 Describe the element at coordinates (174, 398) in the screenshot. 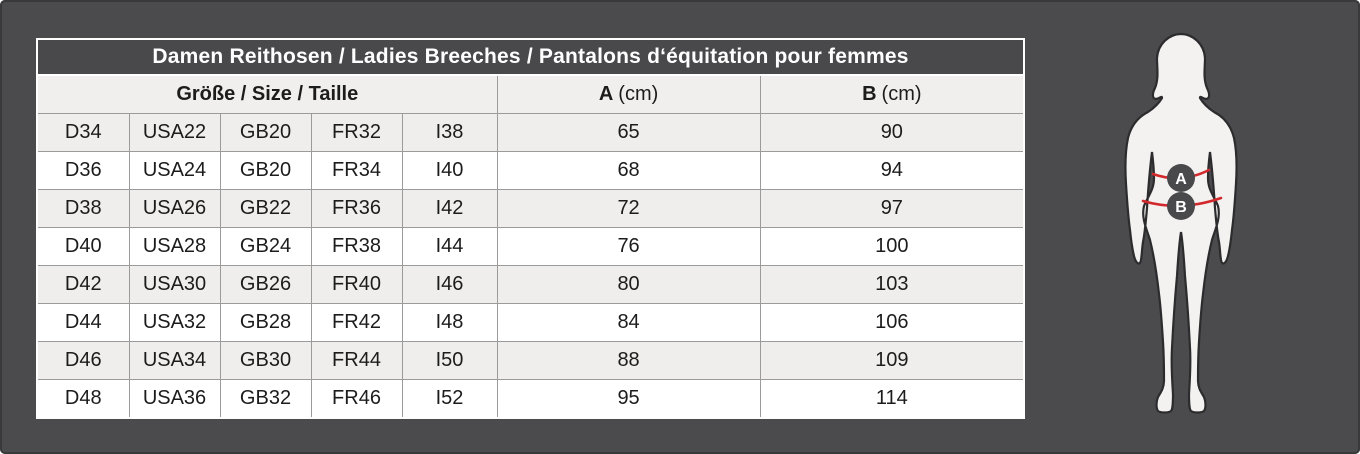

I see `size-usa-cell: USA36` at that location.